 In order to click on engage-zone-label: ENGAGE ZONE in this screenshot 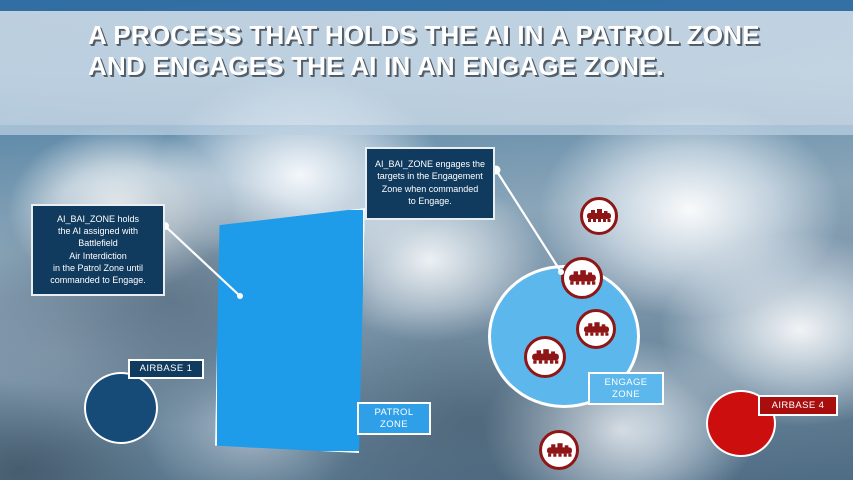, I will do `click(626, 388)`.